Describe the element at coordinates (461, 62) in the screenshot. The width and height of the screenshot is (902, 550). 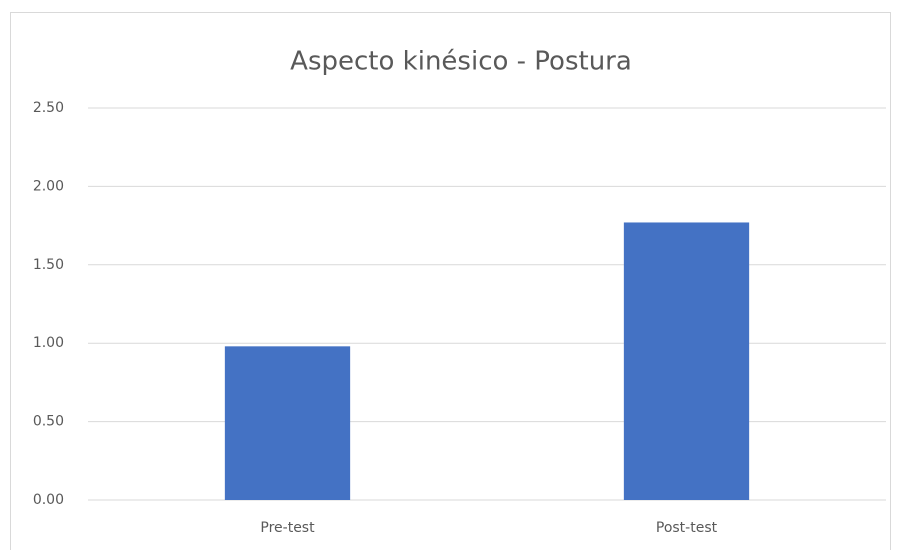
I see `chart-title: Aspecto kinésico - Postura` at that location.